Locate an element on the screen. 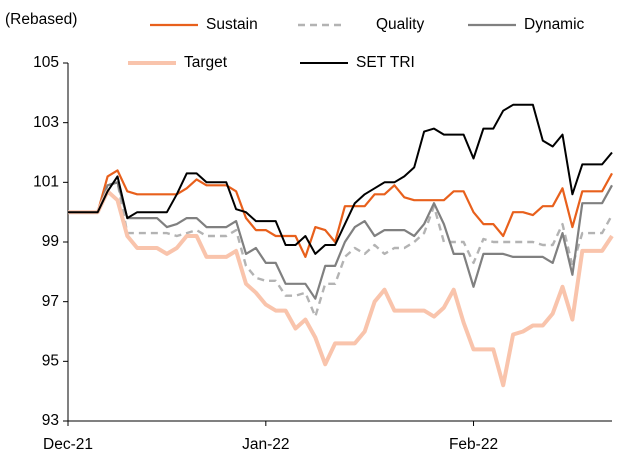 The width and height of the screenshot is (633, 459). y-tick-label: 95 is located at coordinates (50, 360).